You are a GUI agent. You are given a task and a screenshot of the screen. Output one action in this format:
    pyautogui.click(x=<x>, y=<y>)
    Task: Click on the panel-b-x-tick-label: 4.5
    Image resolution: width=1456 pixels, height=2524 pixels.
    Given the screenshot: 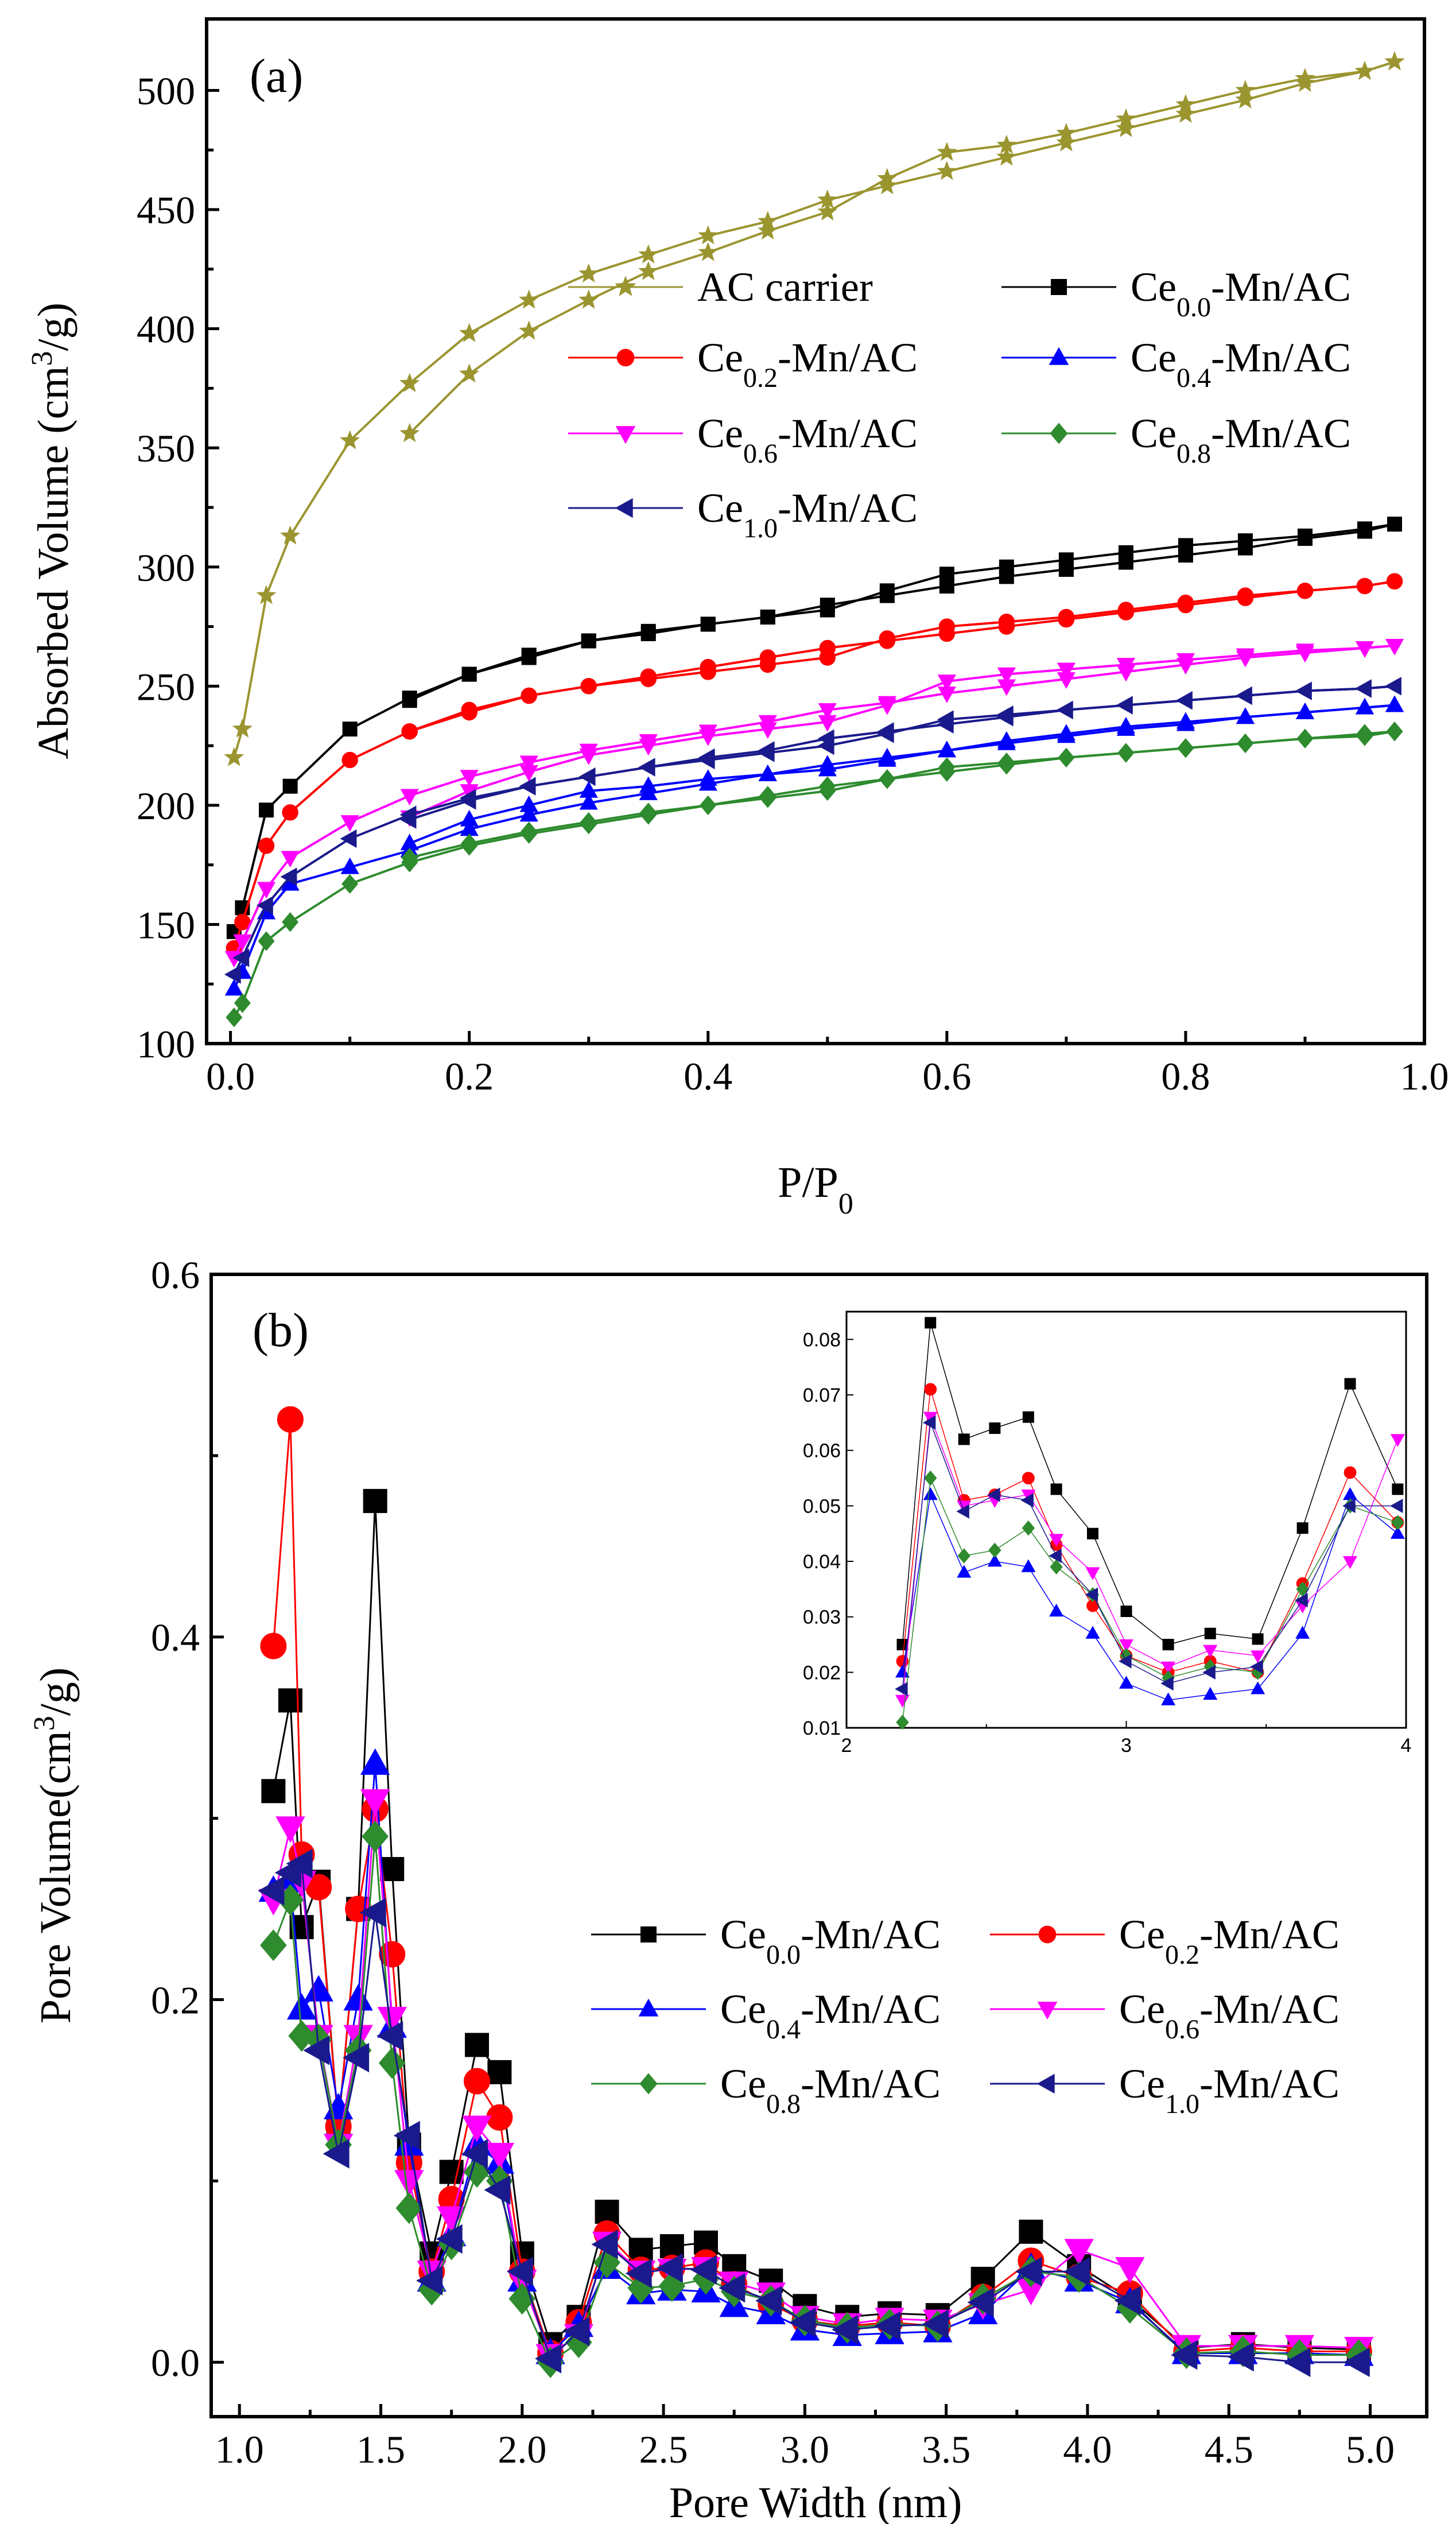 What is the action you would take?
    pyautogui.click(x=1229, y=2450)
    